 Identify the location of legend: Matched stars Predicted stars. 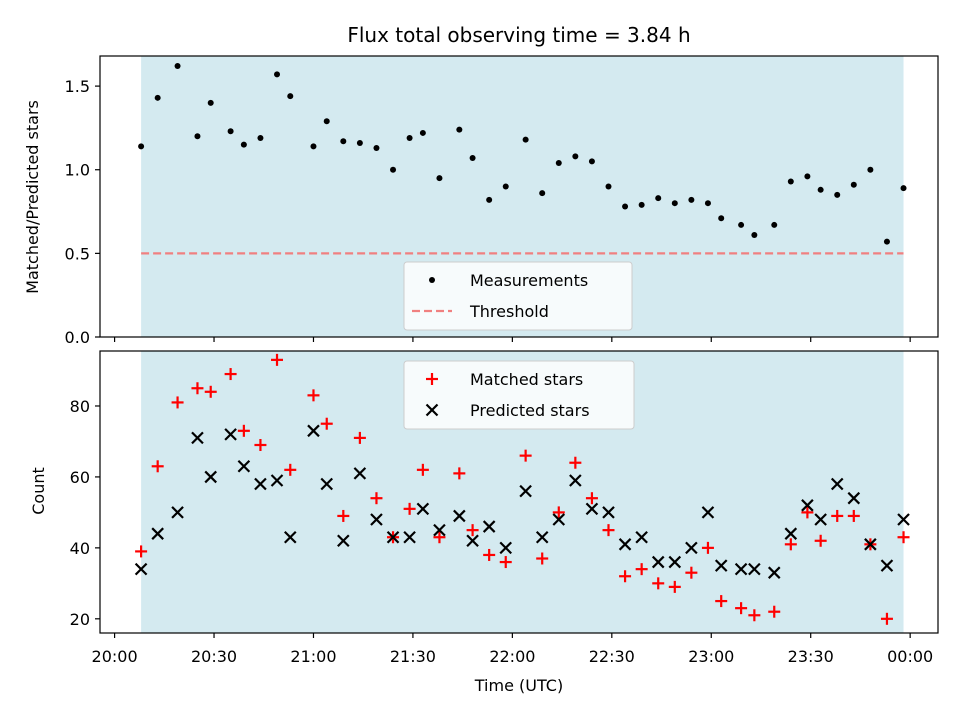
(519, 395).